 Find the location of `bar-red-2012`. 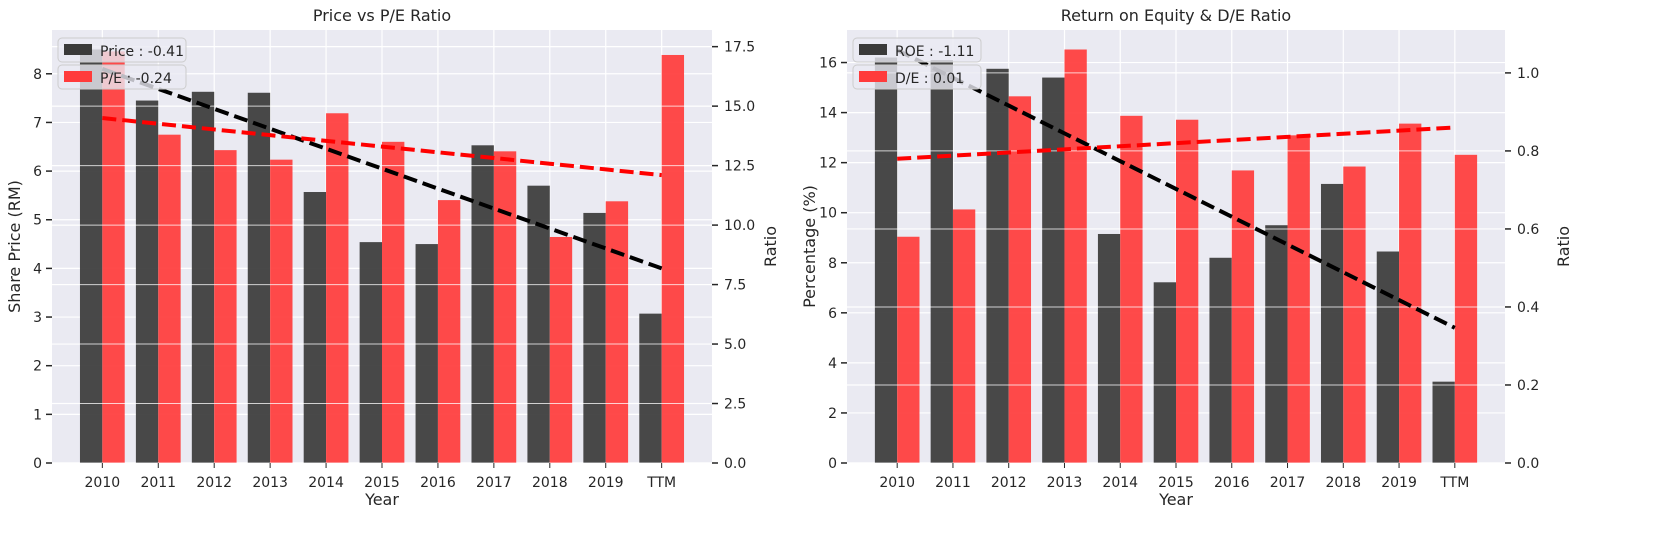

bar-red-2012 is located at coordinates (225, 306).